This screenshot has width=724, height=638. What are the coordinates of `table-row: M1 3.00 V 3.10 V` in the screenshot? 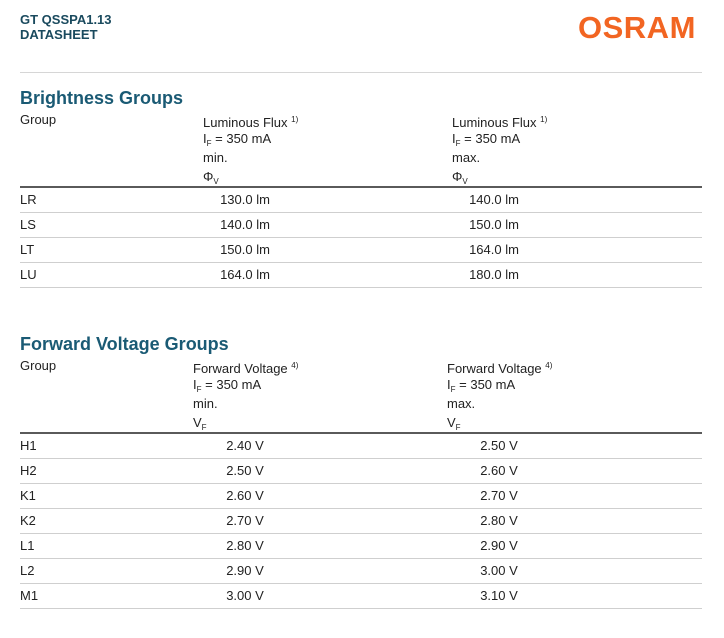 It's located at (361, 596).